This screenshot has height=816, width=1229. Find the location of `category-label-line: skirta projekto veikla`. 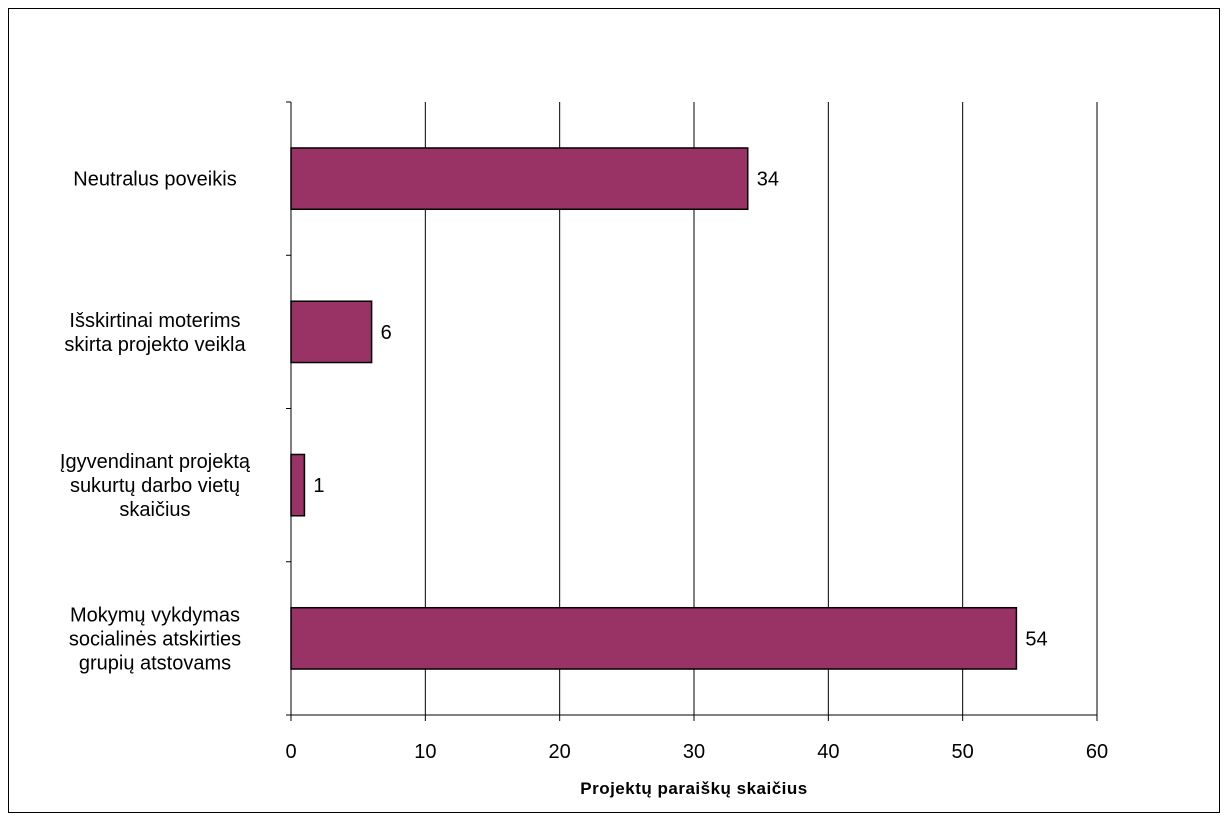

category-label-line: skirta projekto veikla is located at coordinates (155, 345).